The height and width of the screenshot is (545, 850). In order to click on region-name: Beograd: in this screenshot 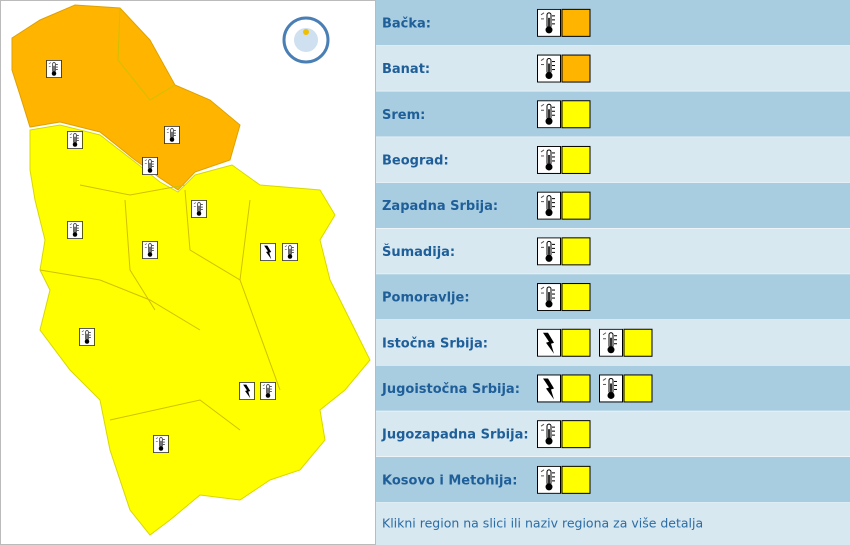, I will do `click(415, 160)`.